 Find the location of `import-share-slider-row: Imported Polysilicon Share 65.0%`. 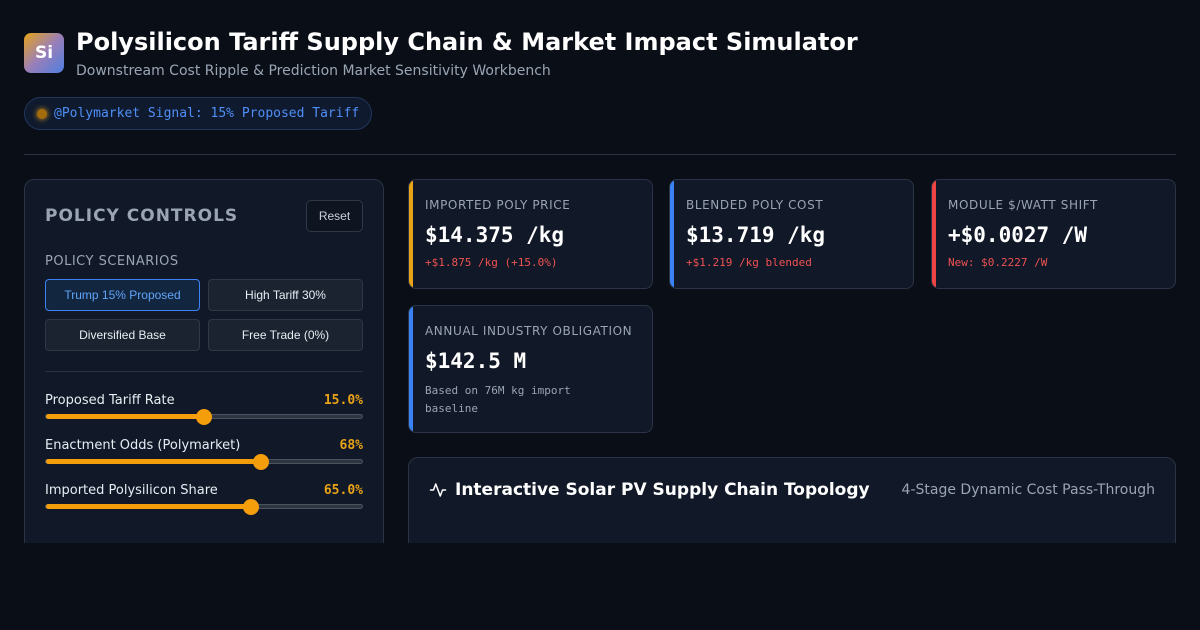

import-share-slider-row: Imported Polysilicon Share 65.0% is located at coordinates (204, 499).